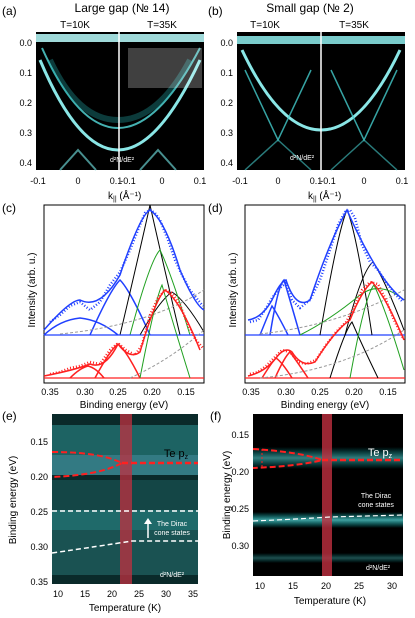  What do you see at coordinates (226, 43) in the screenshot?
I see `arpes-b-ytick: 0.0` at bounding box center [226, 43].